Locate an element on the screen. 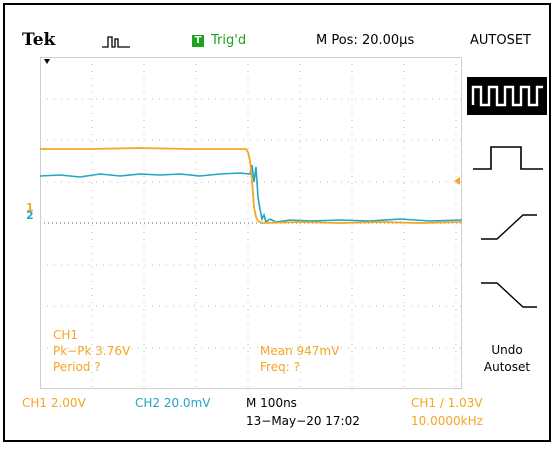 This screenshot has height=449, width=558. trigger-status: Trig'd is located at coordinates (229, 40).